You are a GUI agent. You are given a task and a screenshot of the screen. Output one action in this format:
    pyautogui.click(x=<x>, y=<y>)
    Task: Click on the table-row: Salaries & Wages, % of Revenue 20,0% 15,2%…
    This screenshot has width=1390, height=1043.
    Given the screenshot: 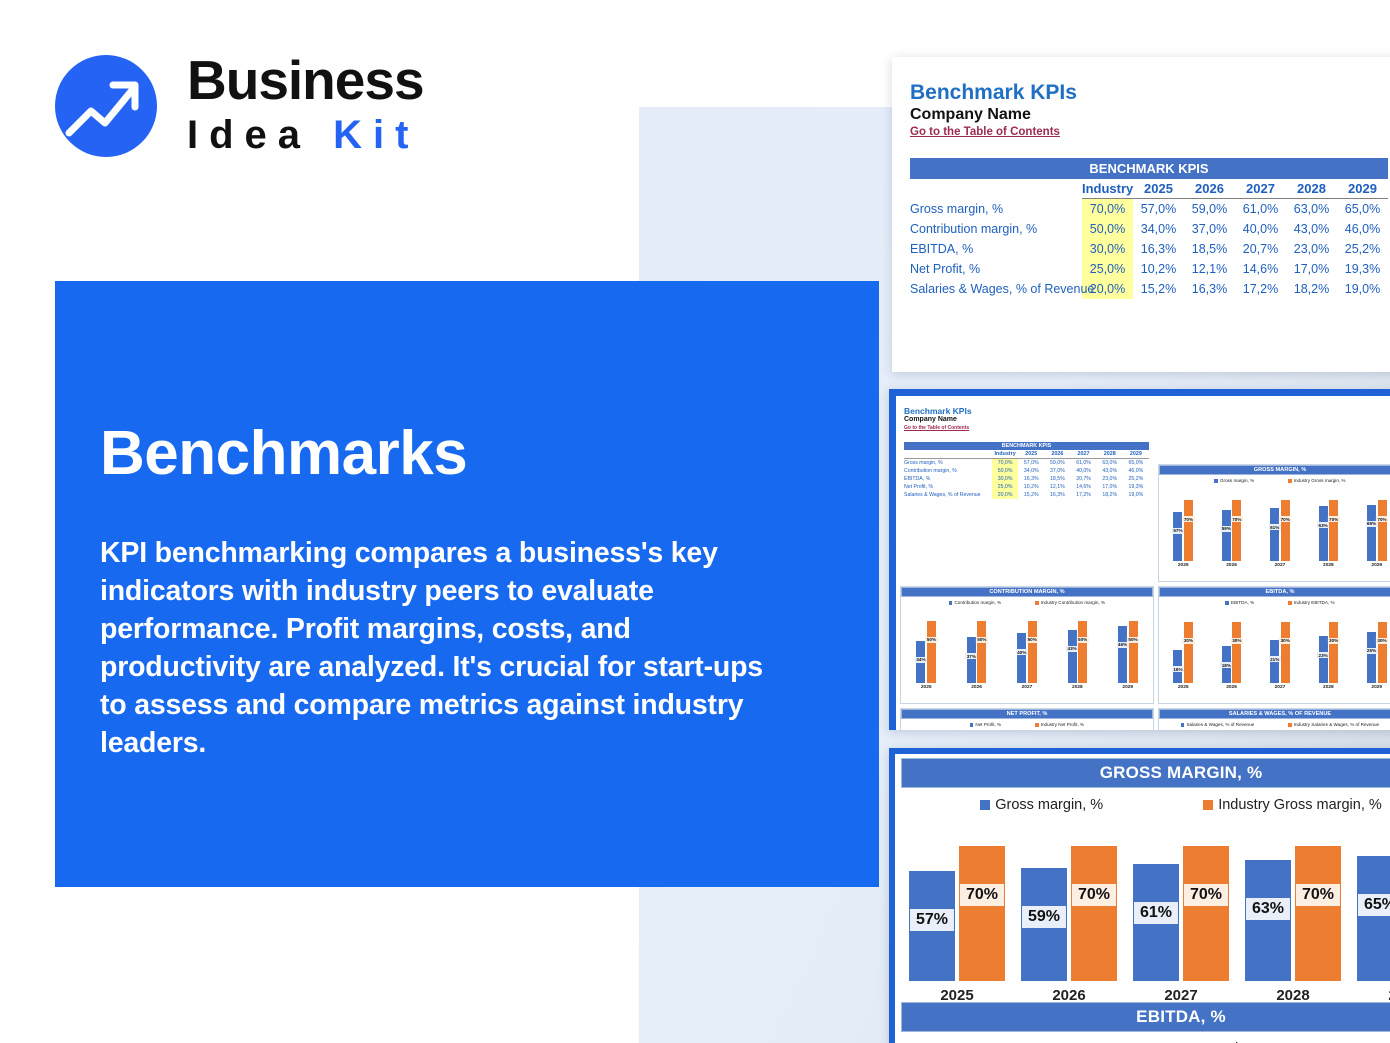 What is the action you would take?
    pyautogui.click(x=1149, y=289)
    